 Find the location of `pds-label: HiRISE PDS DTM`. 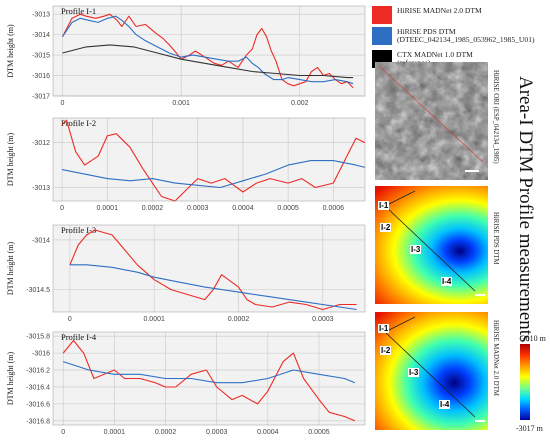

pds-label: HiRISE PDS DTM is located at coordinates (495, 238).